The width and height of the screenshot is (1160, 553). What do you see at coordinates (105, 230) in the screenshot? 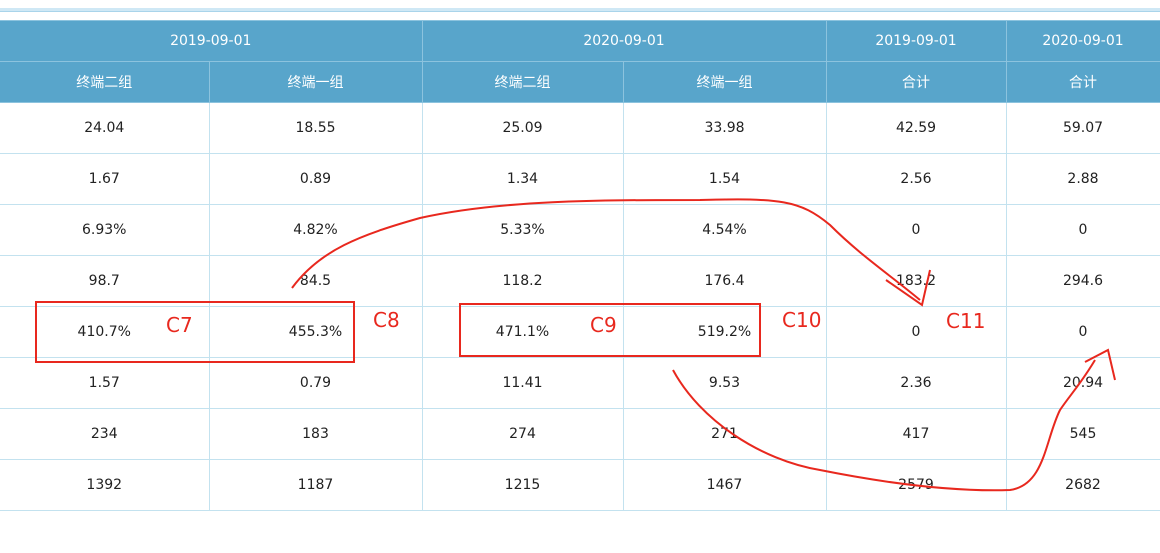
I see `table-cell: 6.93%` at bounding box center [105, 230].